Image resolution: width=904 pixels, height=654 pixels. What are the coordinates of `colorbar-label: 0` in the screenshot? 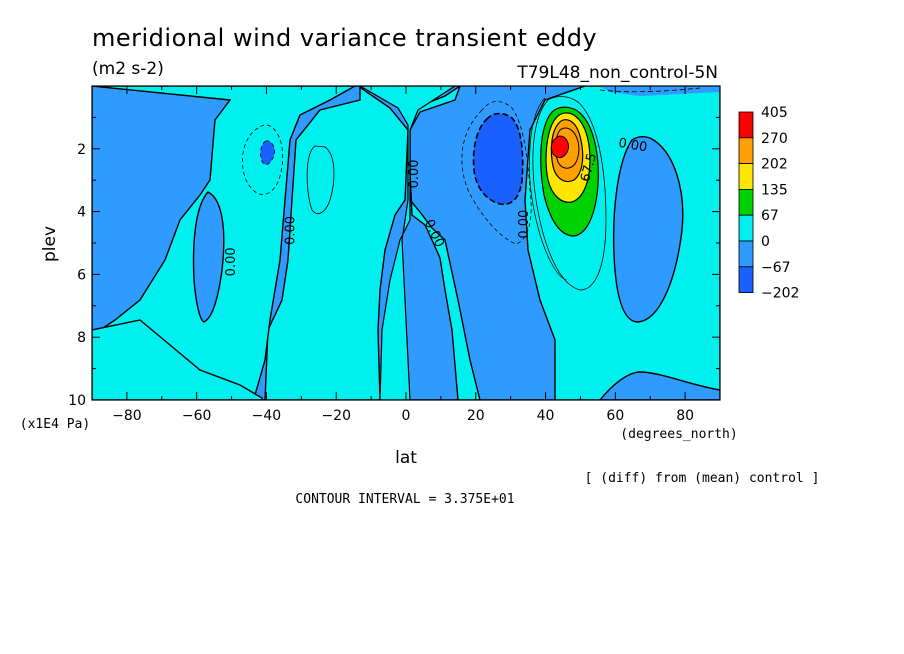 It's located at (765, 242).